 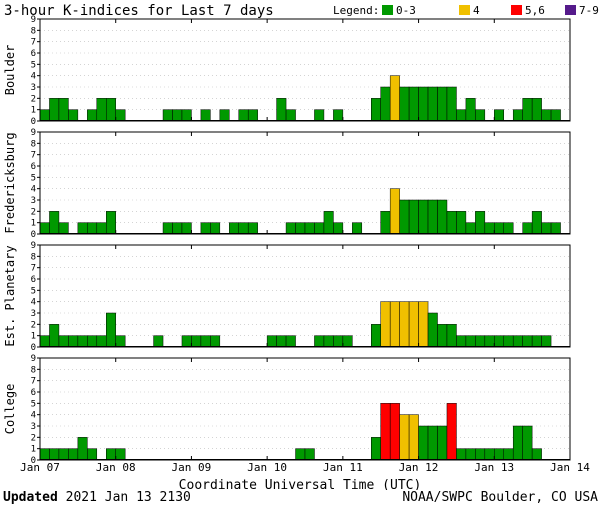 What do you see at coordinates (466, 10) in the screenshot?
I see `legend: Legend: 0-3 4 5,6 7-9` at bounding box center [466, 10].